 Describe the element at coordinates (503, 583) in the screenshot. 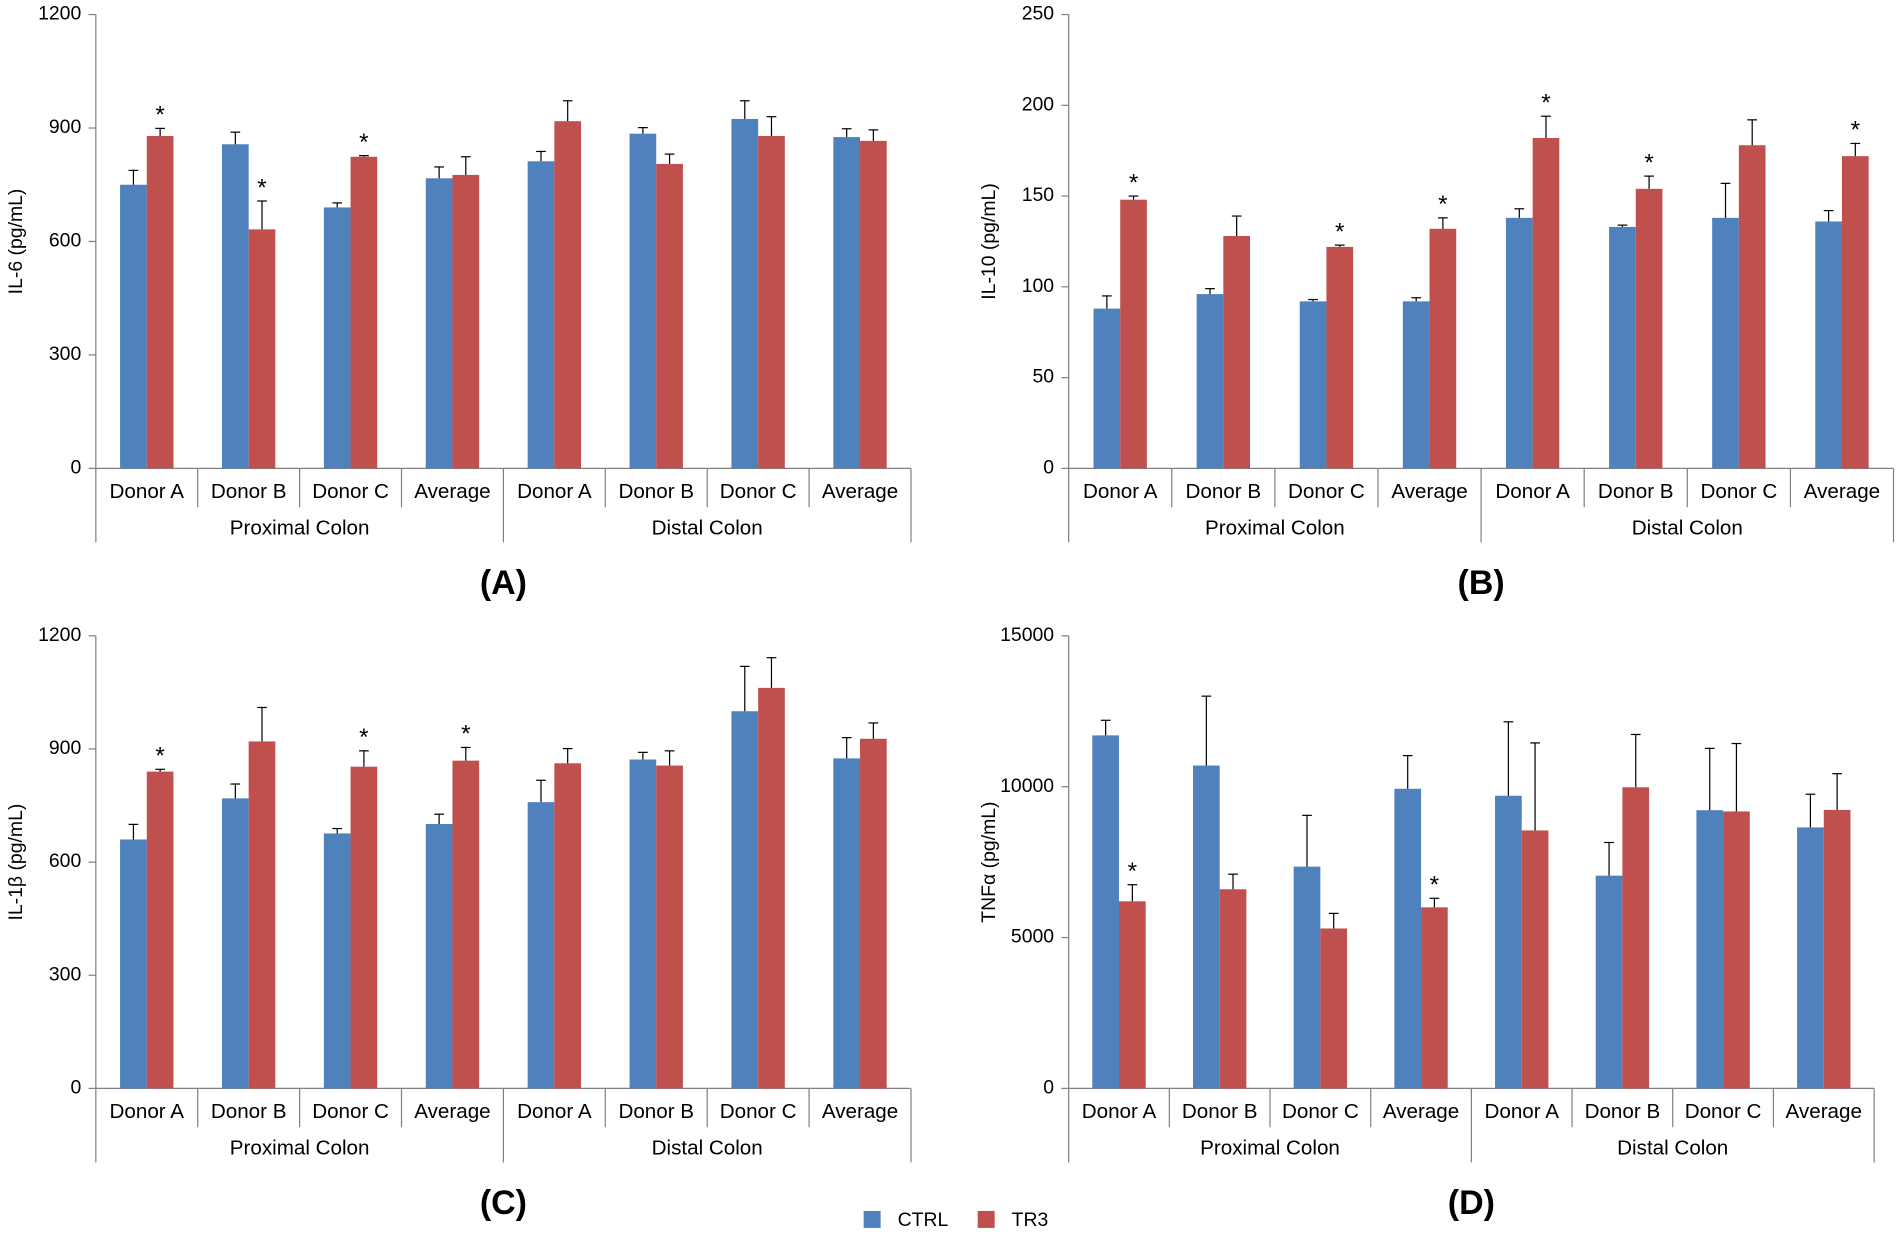

I see `panel-label: (A)` at that location.